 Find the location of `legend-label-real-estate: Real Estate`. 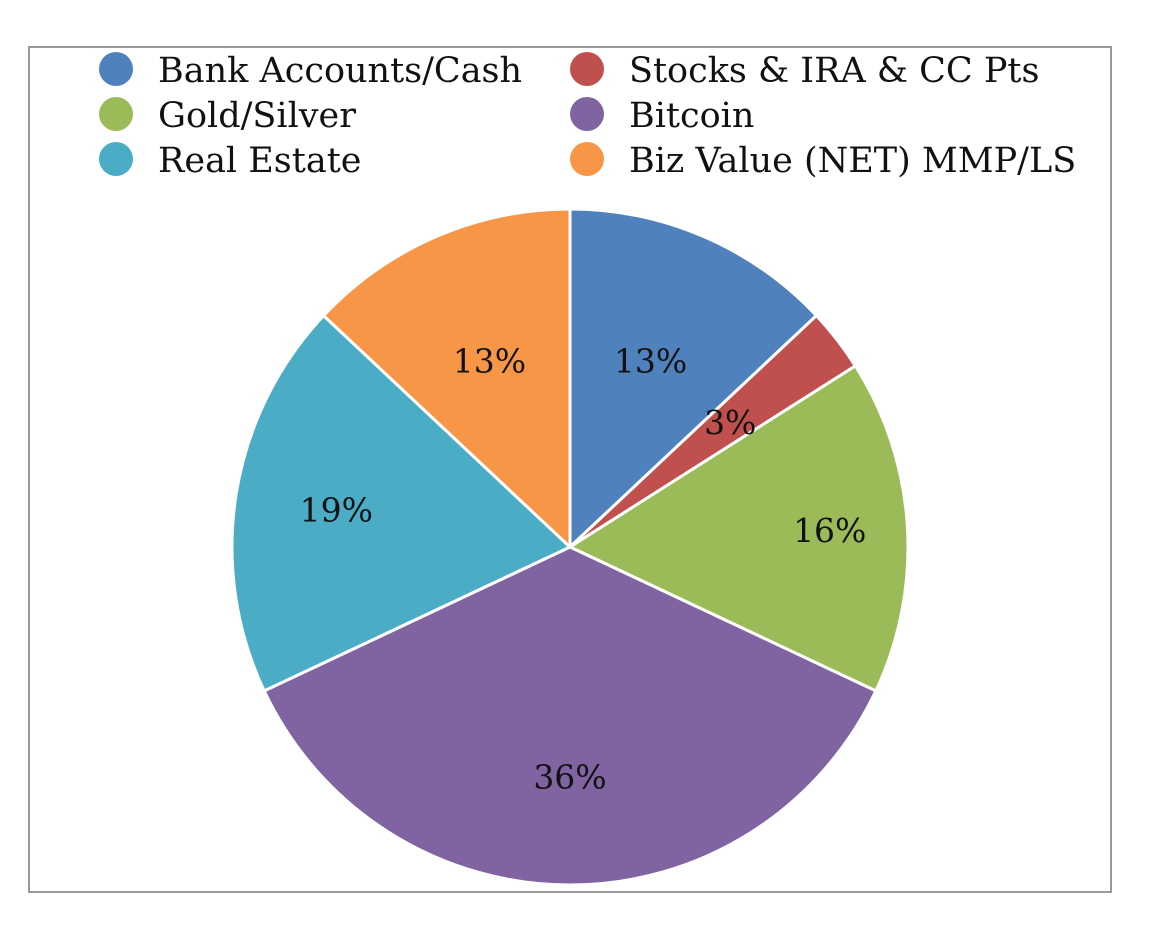

legend-label-real-estate: Real Estate is located at coordinates (259, 161).